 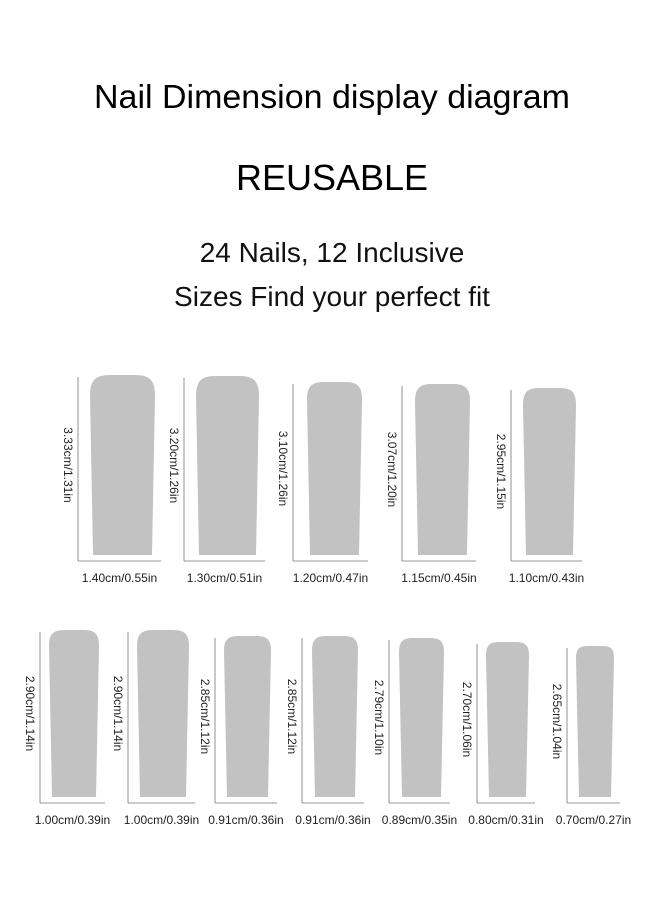 What do you see at coordinates (332, 96) in the screenshot?
I see `title: Nail Dimension display diagram` at bounding box center [332, 96].